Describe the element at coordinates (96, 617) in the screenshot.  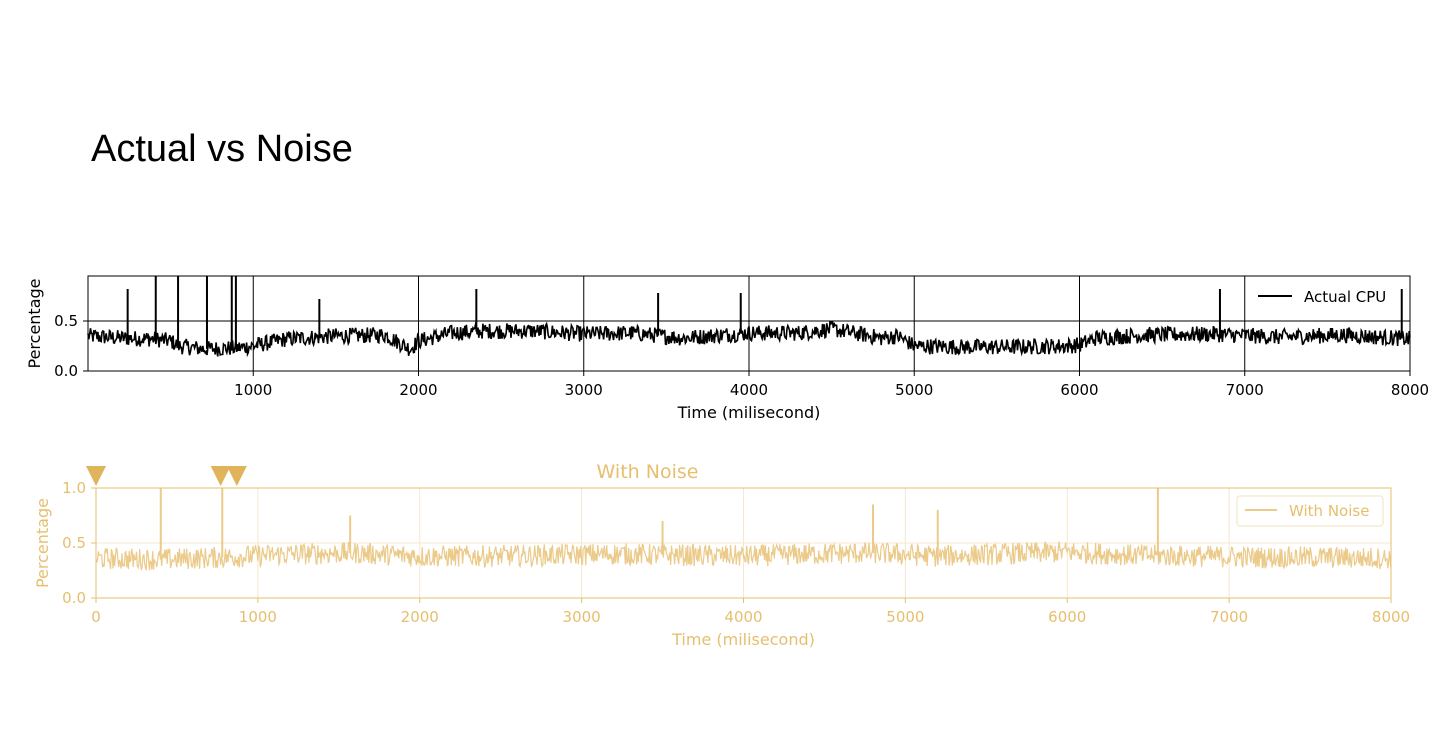
I see `x-tick-label: 0` at that location.